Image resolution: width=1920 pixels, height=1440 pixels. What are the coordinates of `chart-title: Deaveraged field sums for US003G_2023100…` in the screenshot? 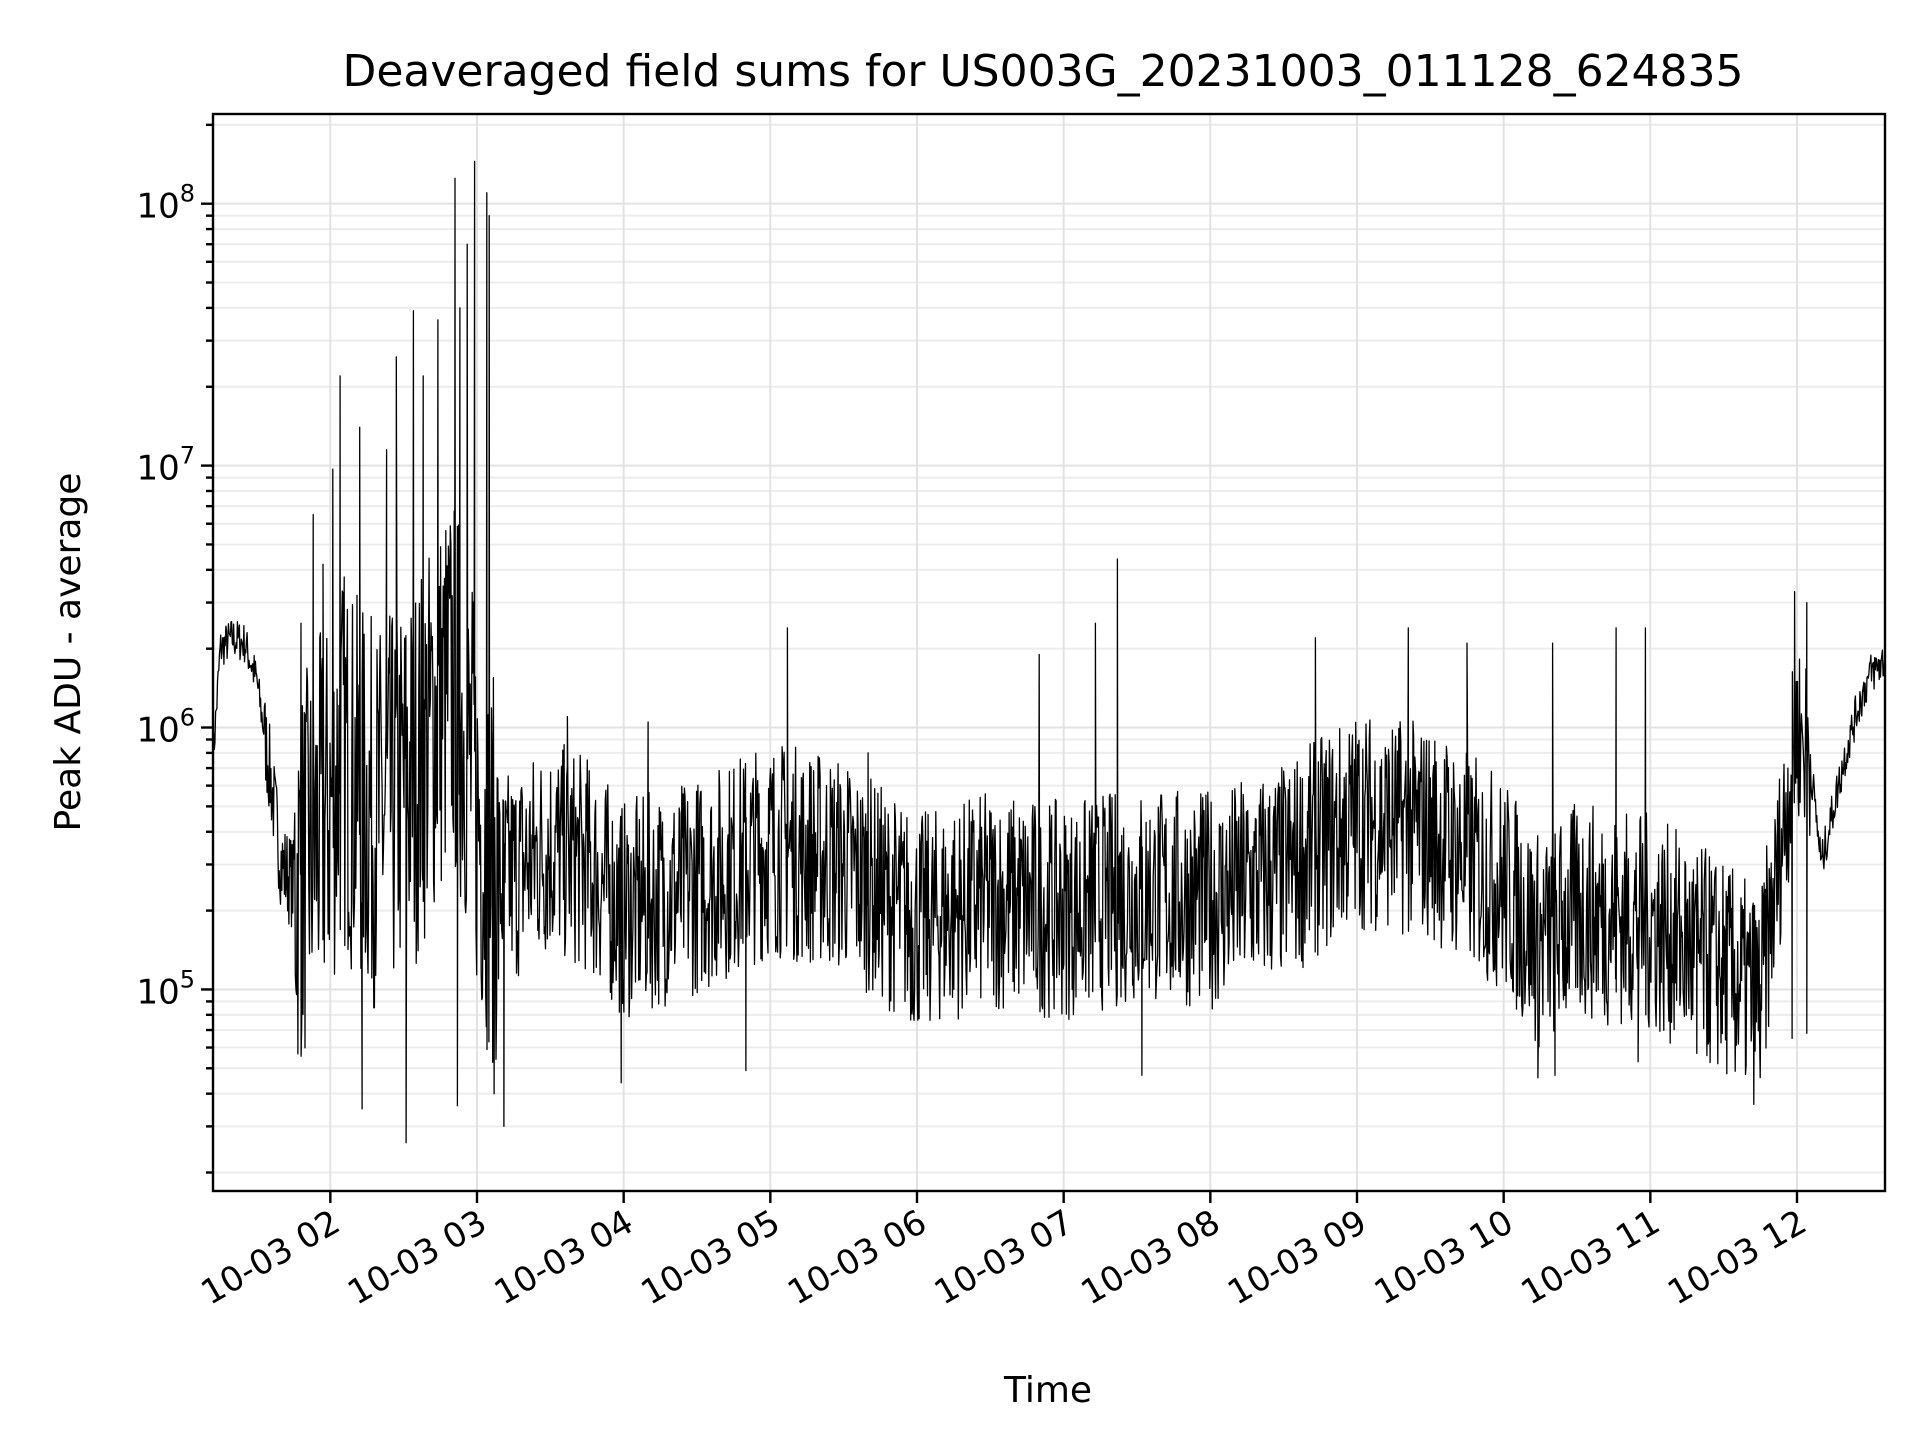 It's located at (1042, 71).